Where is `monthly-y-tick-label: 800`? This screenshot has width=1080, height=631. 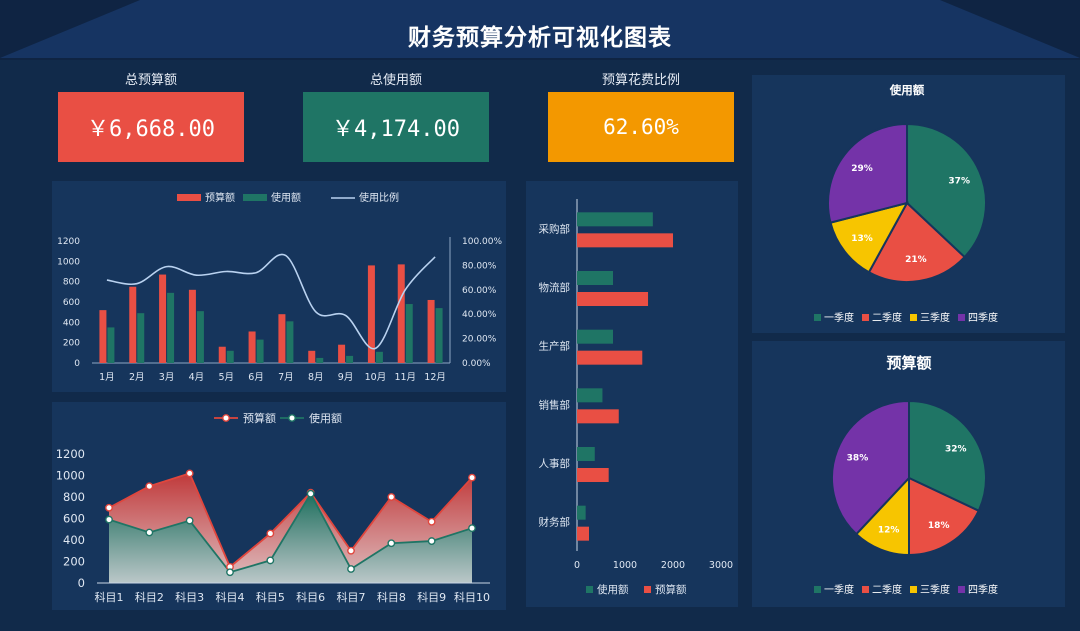 monthly-y-tick-label: 800 is located at coordinates (71, 283).